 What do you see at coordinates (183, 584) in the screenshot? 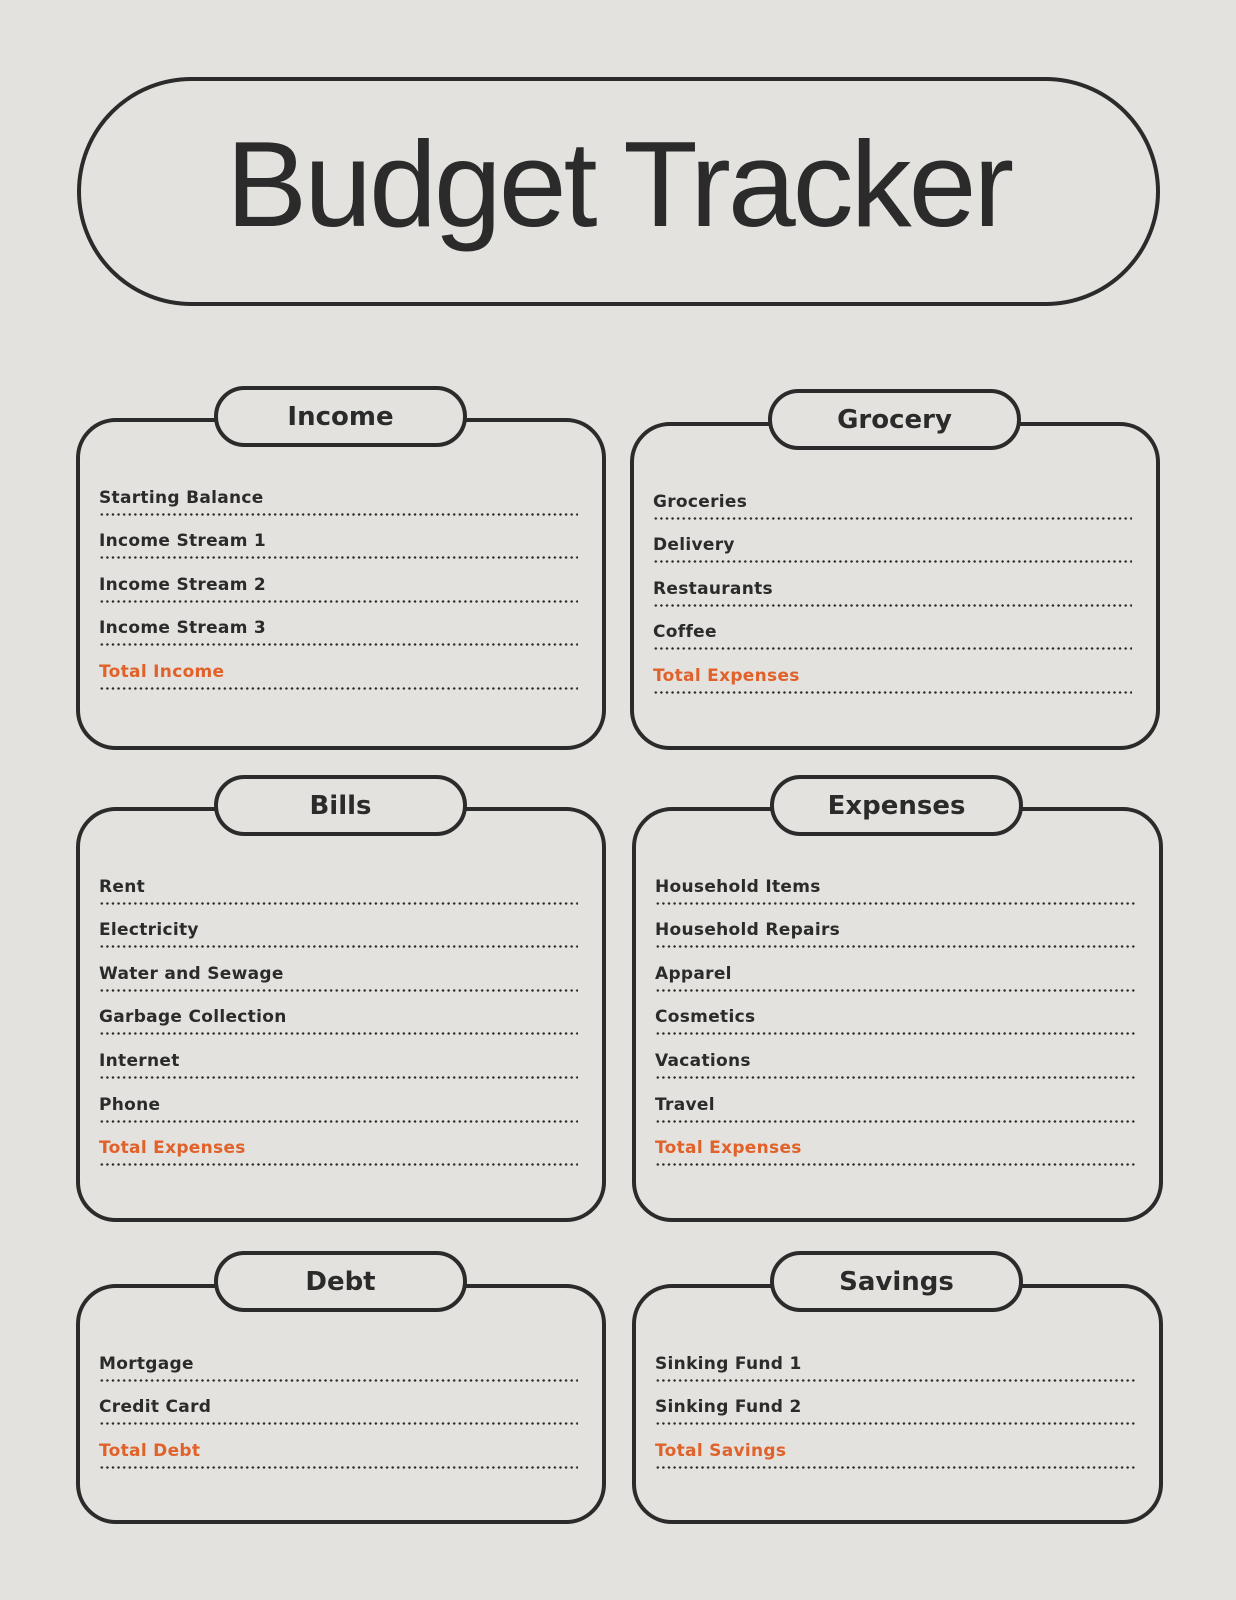
I see `line-item-label: Income Stream 2` at bounding box center [183, 584].